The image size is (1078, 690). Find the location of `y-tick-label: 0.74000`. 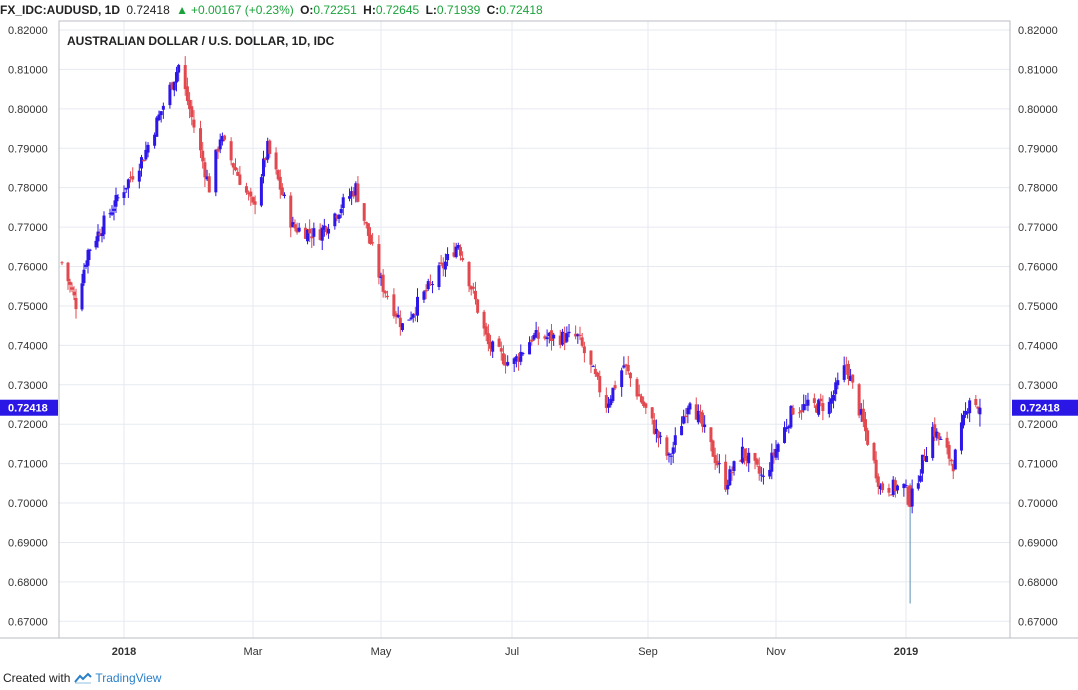

y-tick-label: 0.74000 is located at coordinates (1038, 346).